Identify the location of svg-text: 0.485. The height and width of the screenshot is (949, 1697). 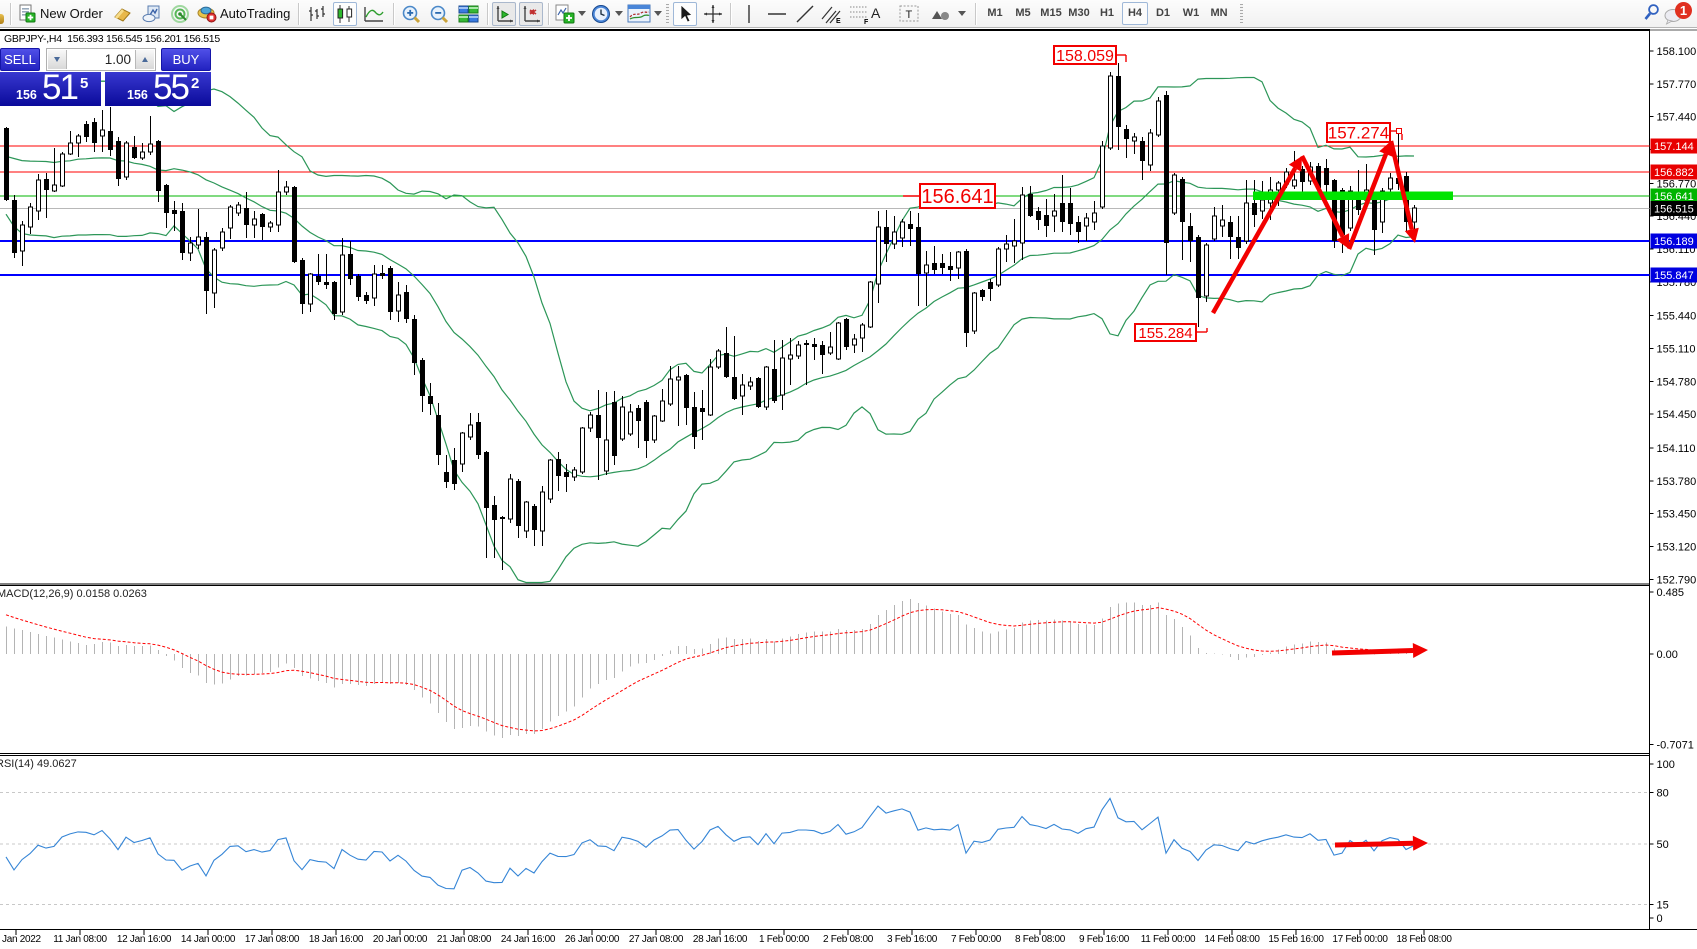
(1671, 593).